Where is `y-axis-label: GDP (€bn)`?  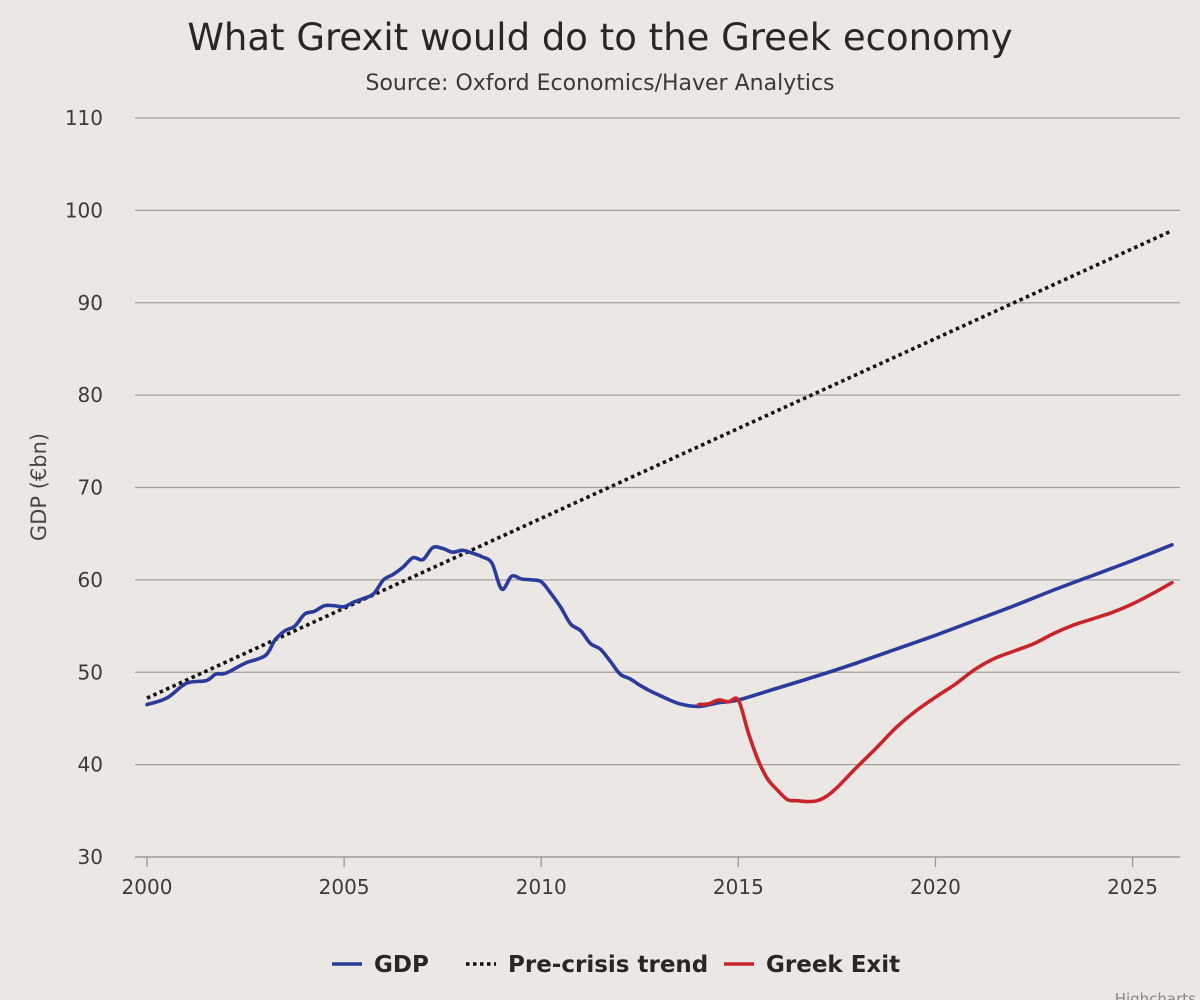 y-axis-label: GDP (€bn) is located at coordinates (39, 487).